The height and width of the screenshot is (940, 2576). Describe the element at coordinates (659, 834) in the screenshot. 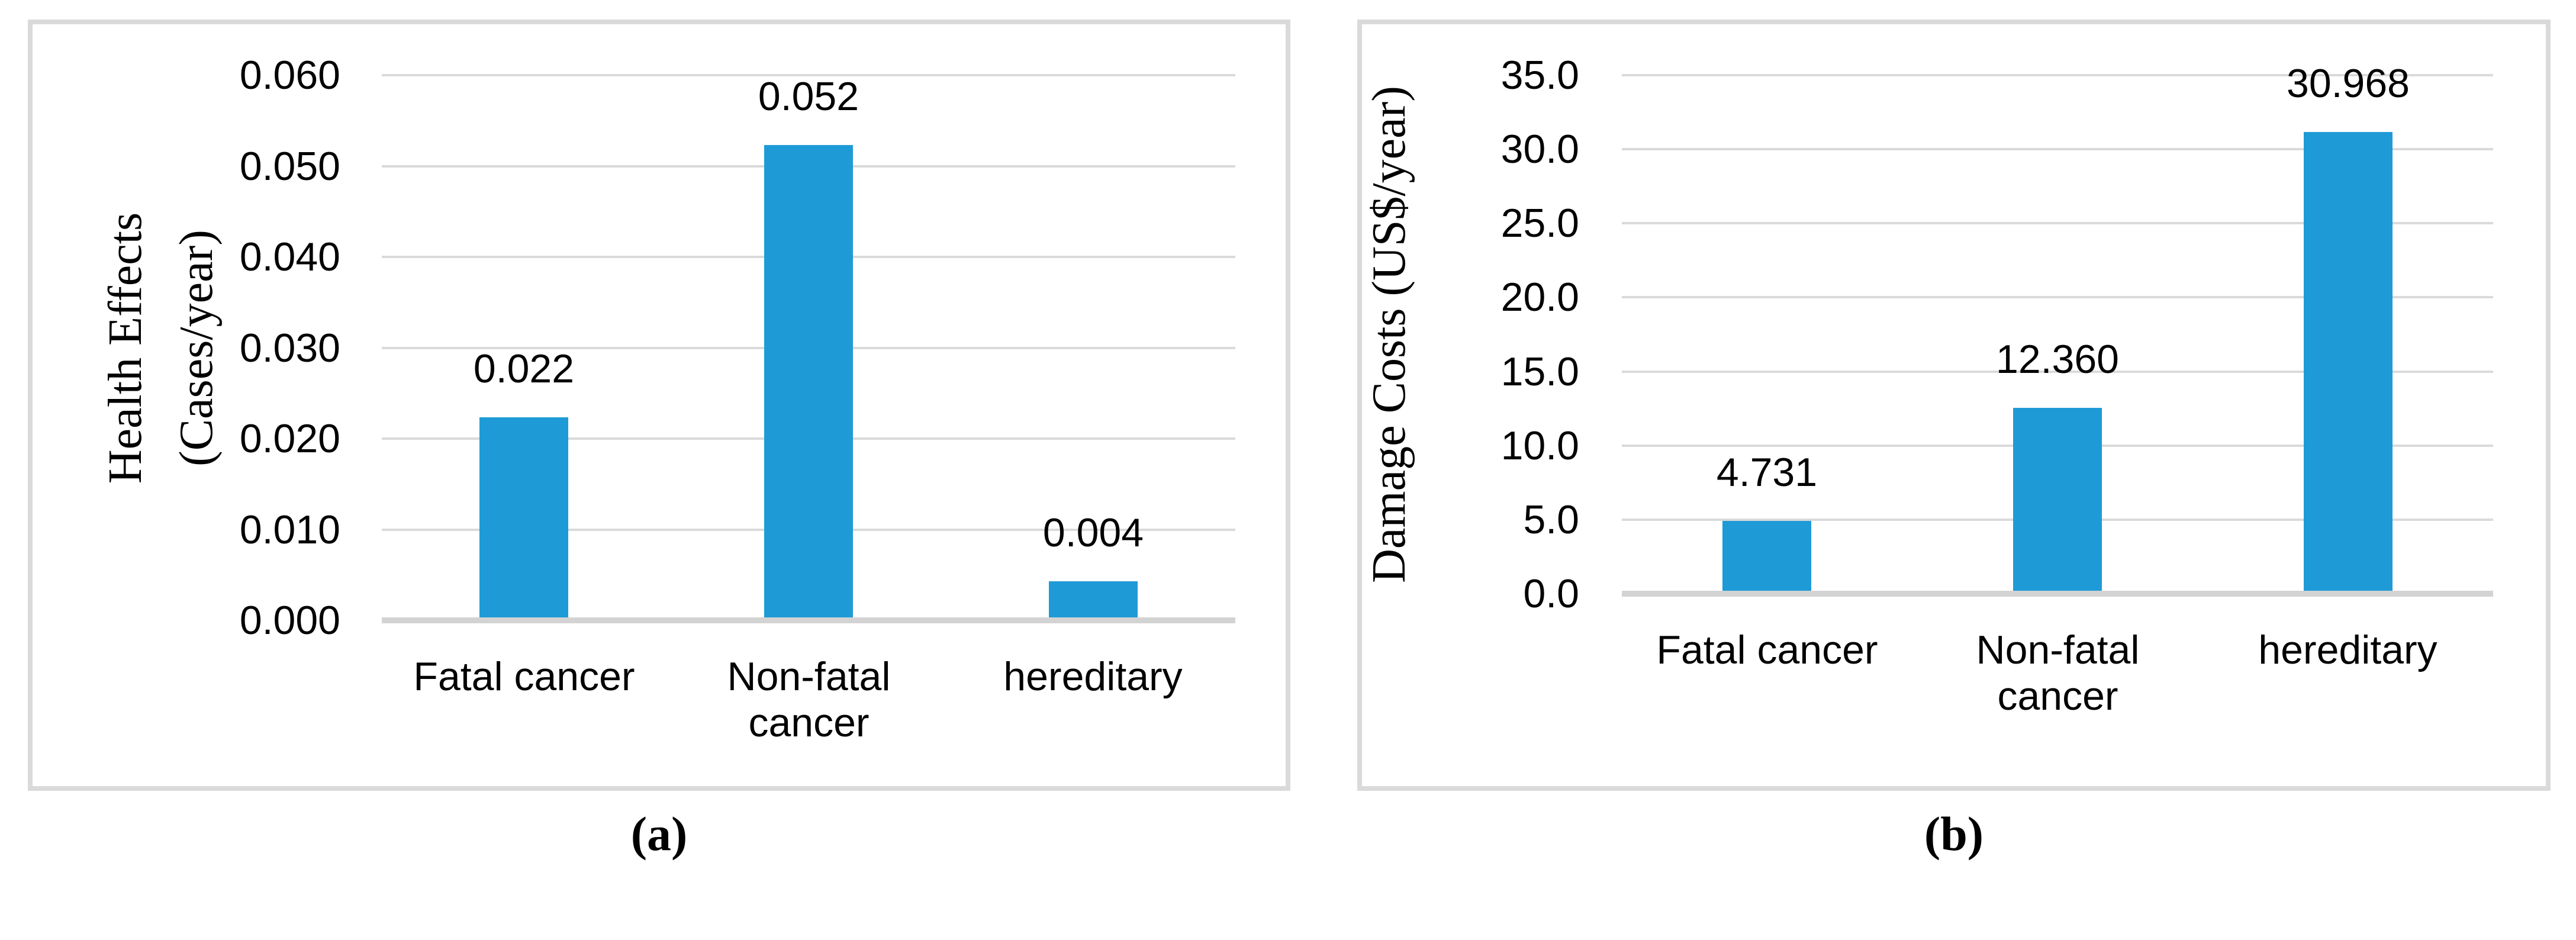

I see `subfigure-caption-a: (a)` at that location.